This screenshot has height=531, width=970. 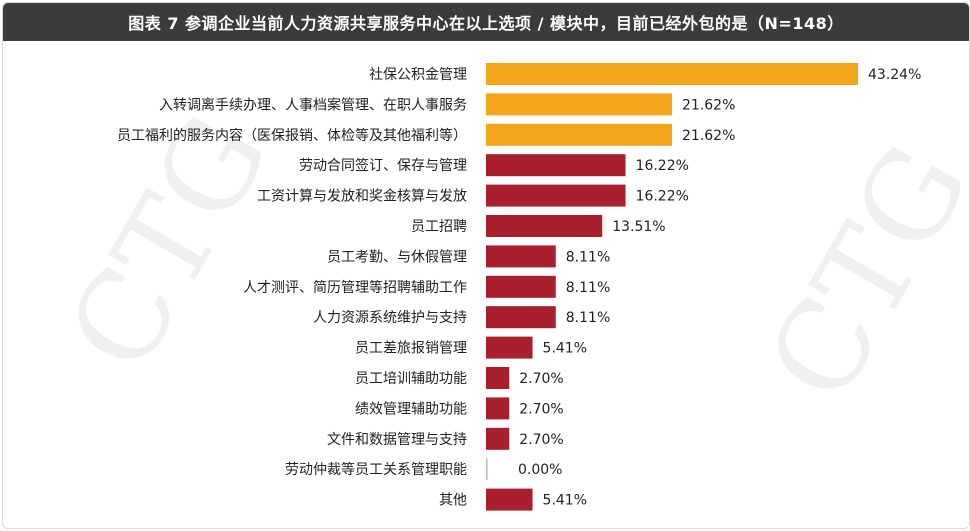 I want to click on svg-text: CTG, so click(x=855, y=272).